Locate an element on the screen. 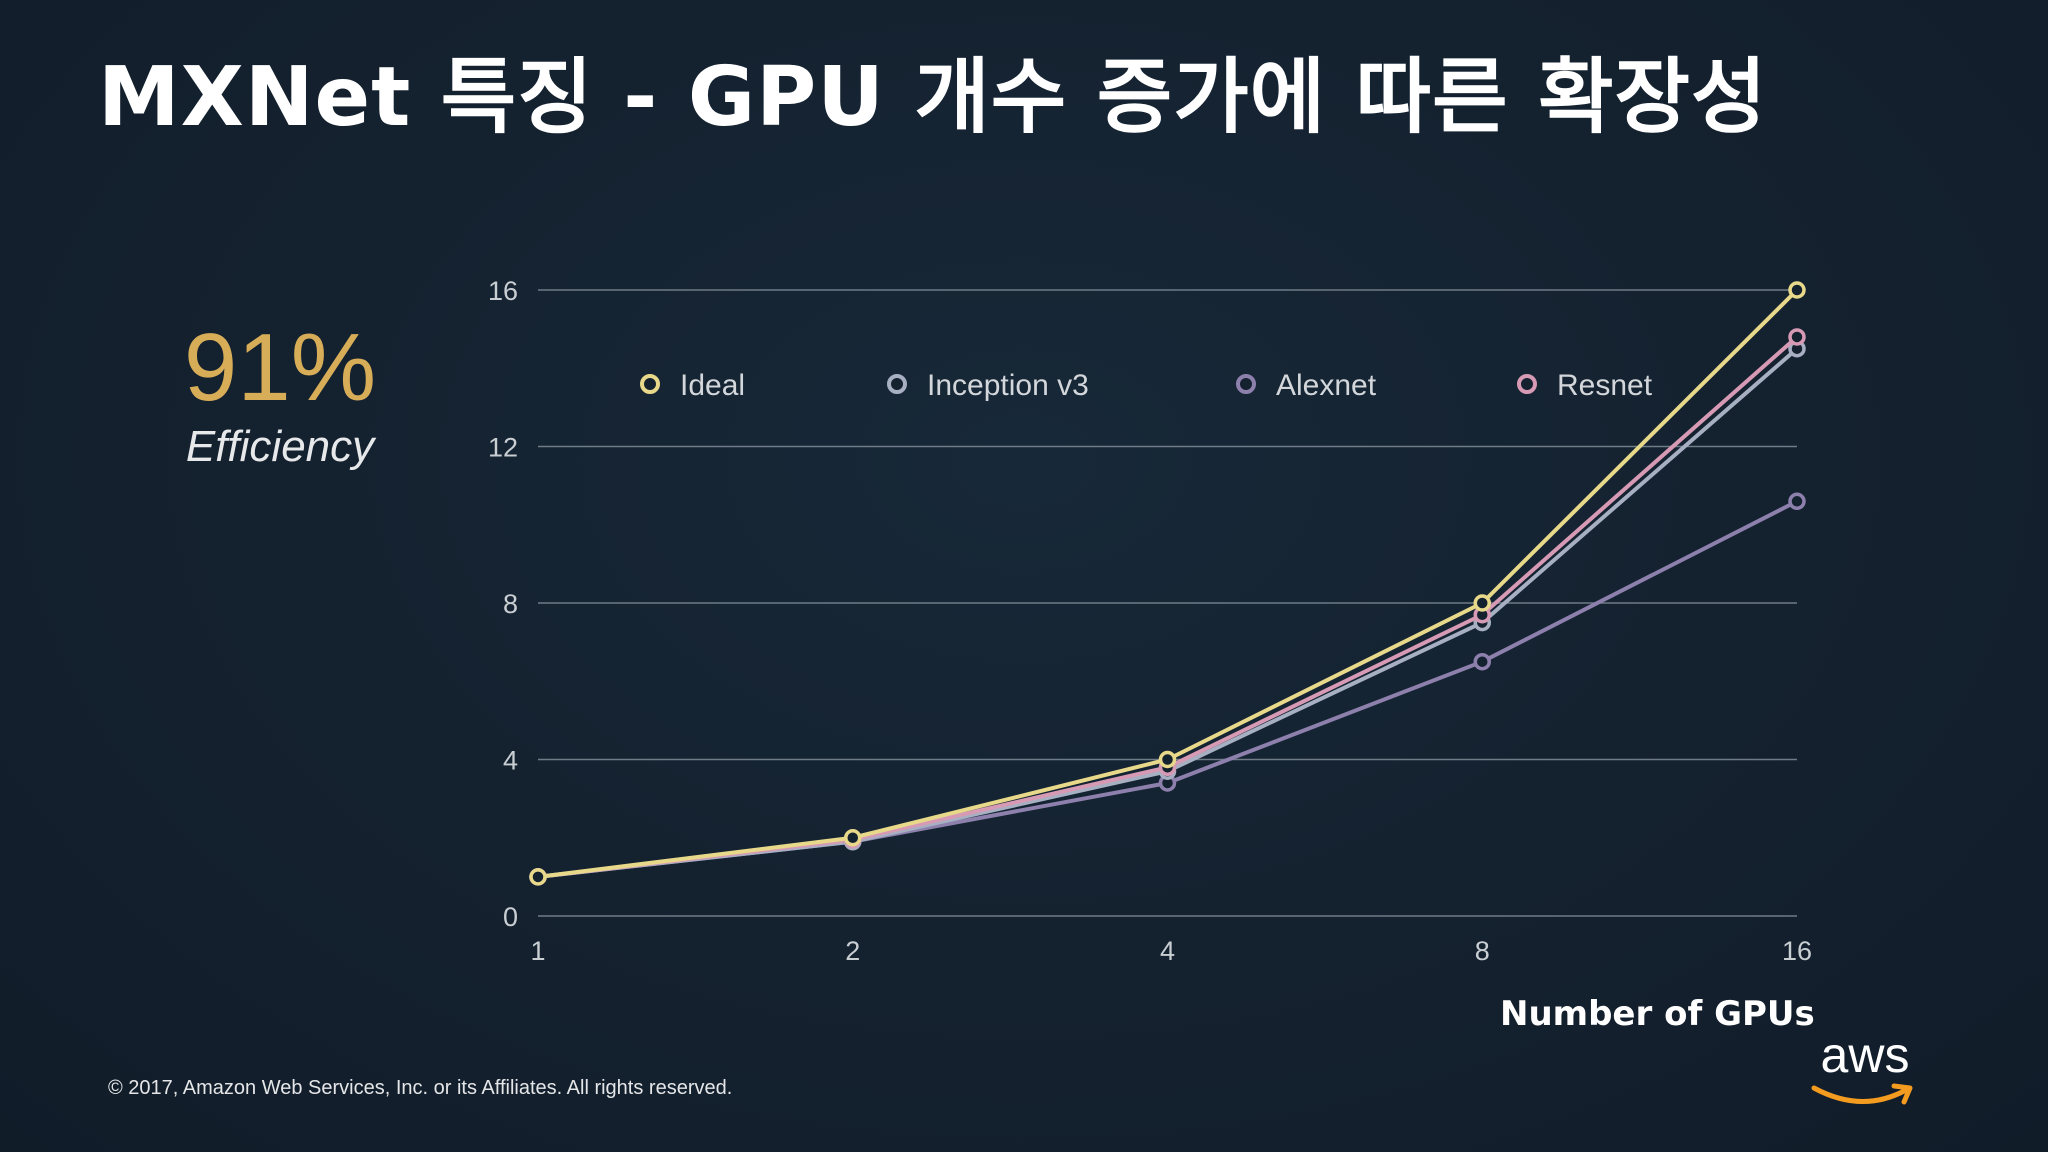  y-tick-labels: 0 4 8 12 16 is located at coordinates (503, 604).